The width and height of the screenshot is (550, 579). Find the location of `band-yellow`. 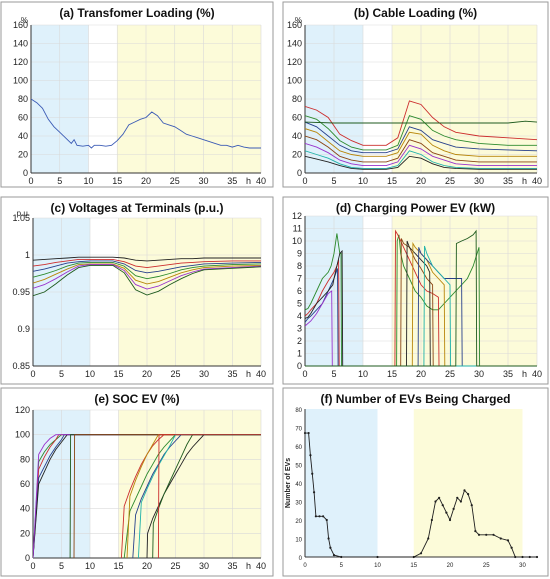

band-yellow is located at coordinates (468, 483).